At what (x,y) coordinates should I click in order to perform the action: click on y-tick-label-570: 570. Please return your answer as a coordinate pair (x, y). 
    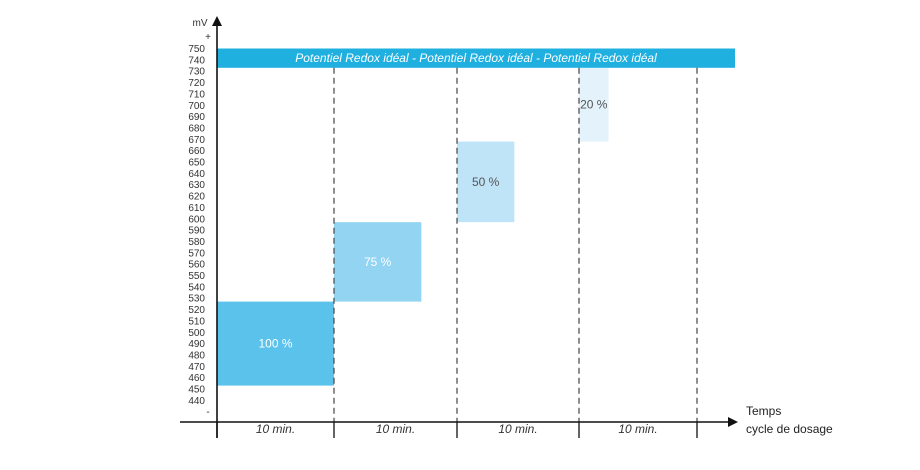
    Looking at the image, I should click on (196, 253).